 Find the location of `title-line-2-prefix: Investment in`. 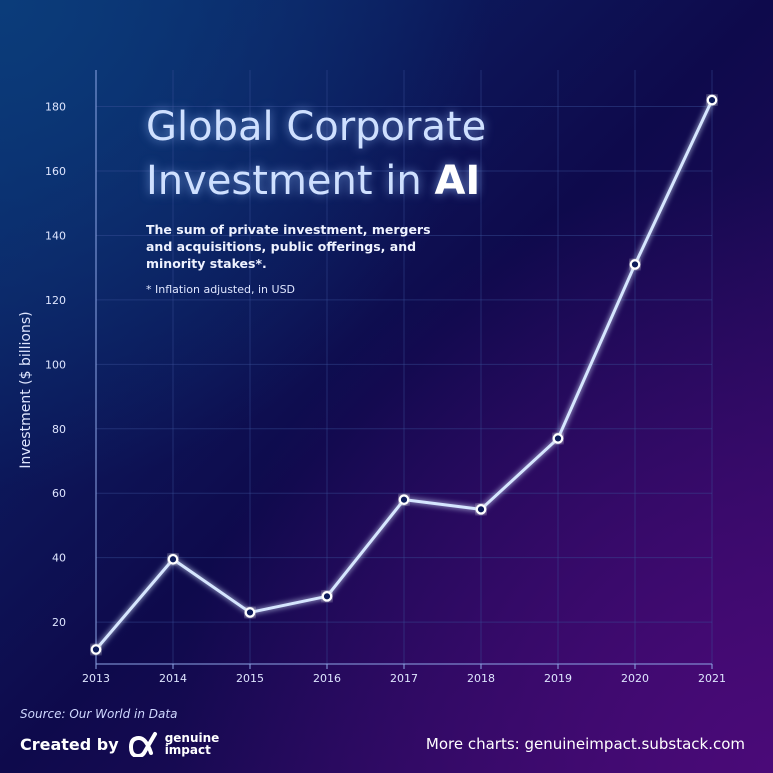

title-line-2-prefix: Investment in is located at coordinates (284, 181).